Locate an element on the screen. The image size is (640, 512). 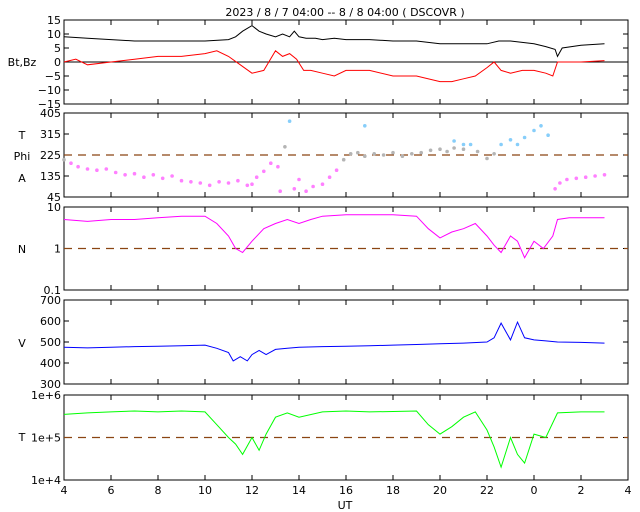
y-tick-label: 1 is located at coordinates (57, 249).